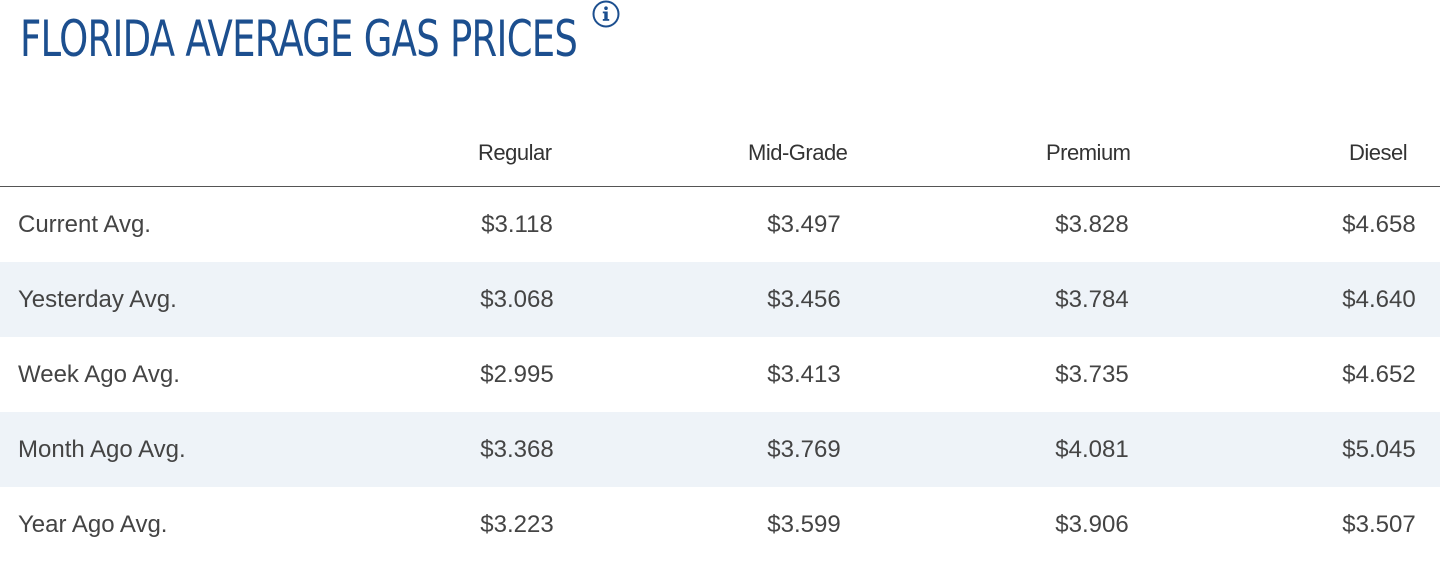  What do you see at coordinates (517, 224) in the screenshot?
I see `price-regular: $3.118` at bounding box center [517, 224].